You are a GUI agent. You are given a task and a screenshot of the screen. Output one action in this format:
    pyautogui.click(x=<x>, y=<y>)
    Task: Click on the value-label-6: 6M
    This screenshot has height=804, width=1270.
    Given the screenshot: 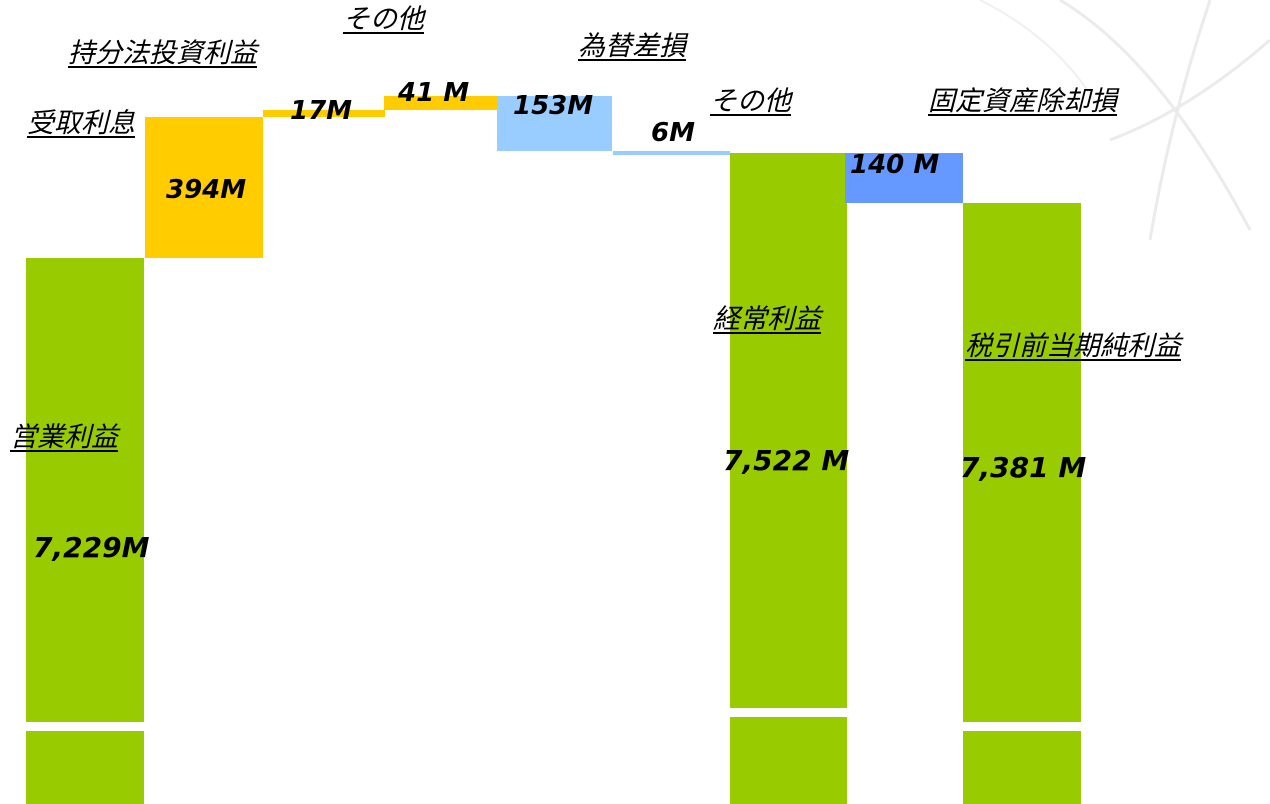 What is the action you would take?
    pyautogui.click(x=673, y=133)
    